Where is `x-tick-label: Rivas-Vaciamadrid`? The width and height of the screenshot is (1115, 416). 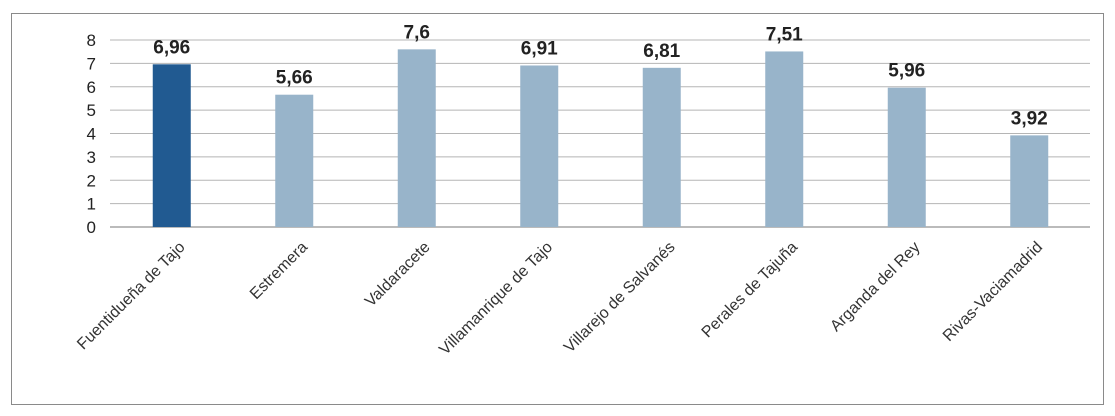
x-tick-label: Rivas-Vaciamadrid is located at coordinates (993, 292).